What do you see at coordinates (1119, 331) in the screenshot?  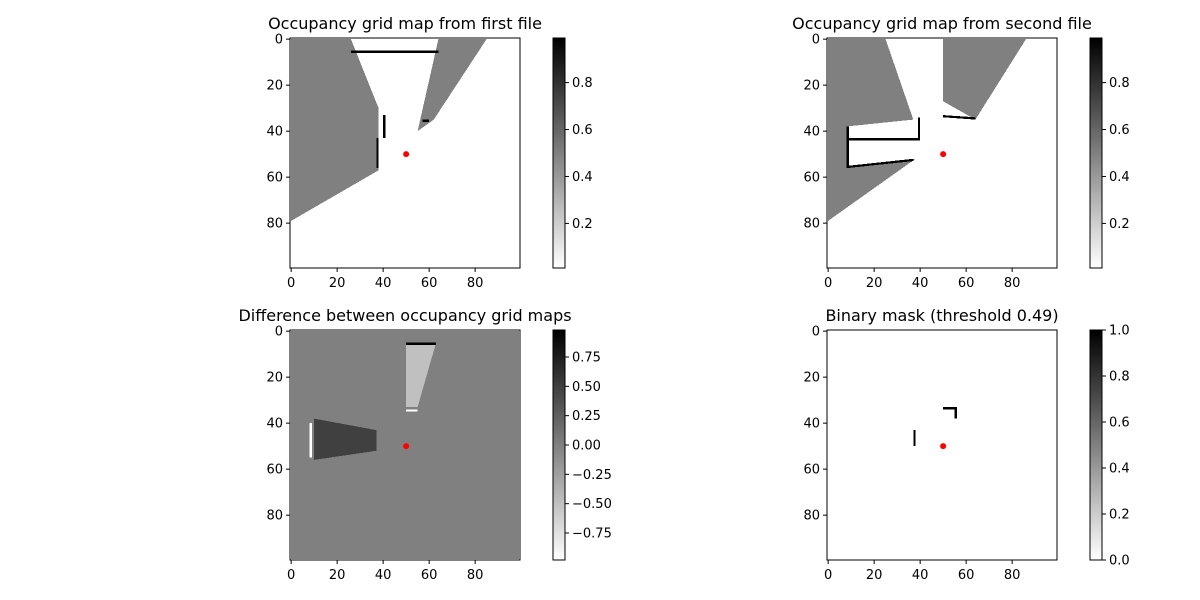 I see `colorbar-tick-label: 1.0` at bounding box center [1119, 331].